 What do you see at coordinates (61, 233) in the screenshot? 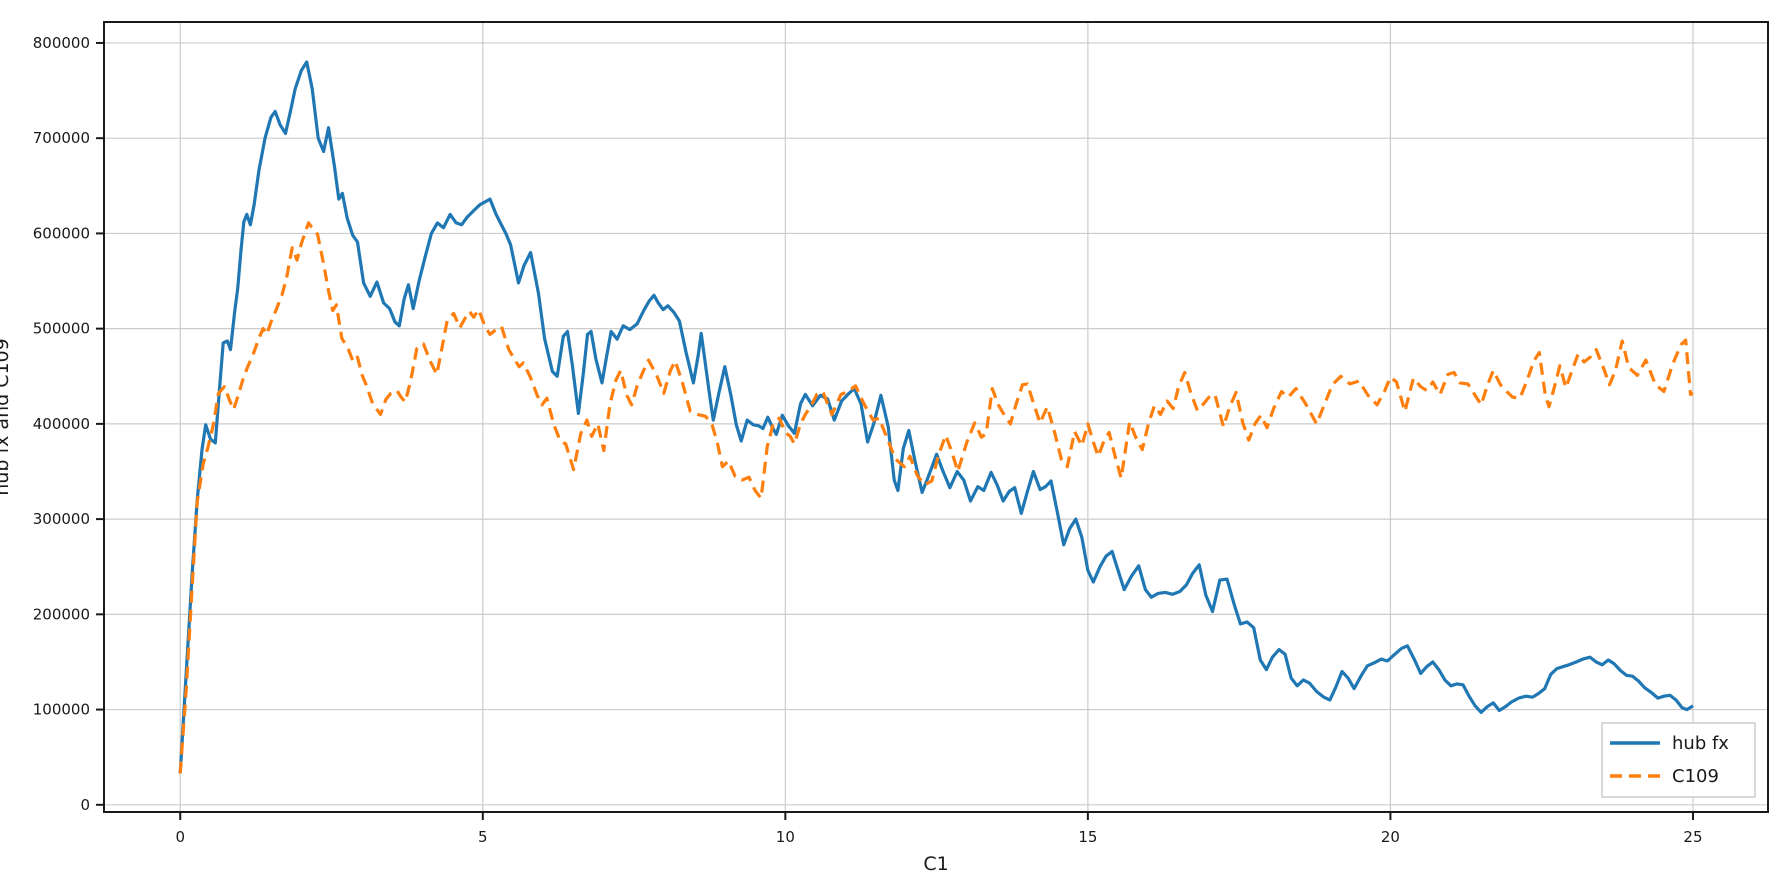
I see `y-tick-label: 600000` at bounding box center [61, 233].